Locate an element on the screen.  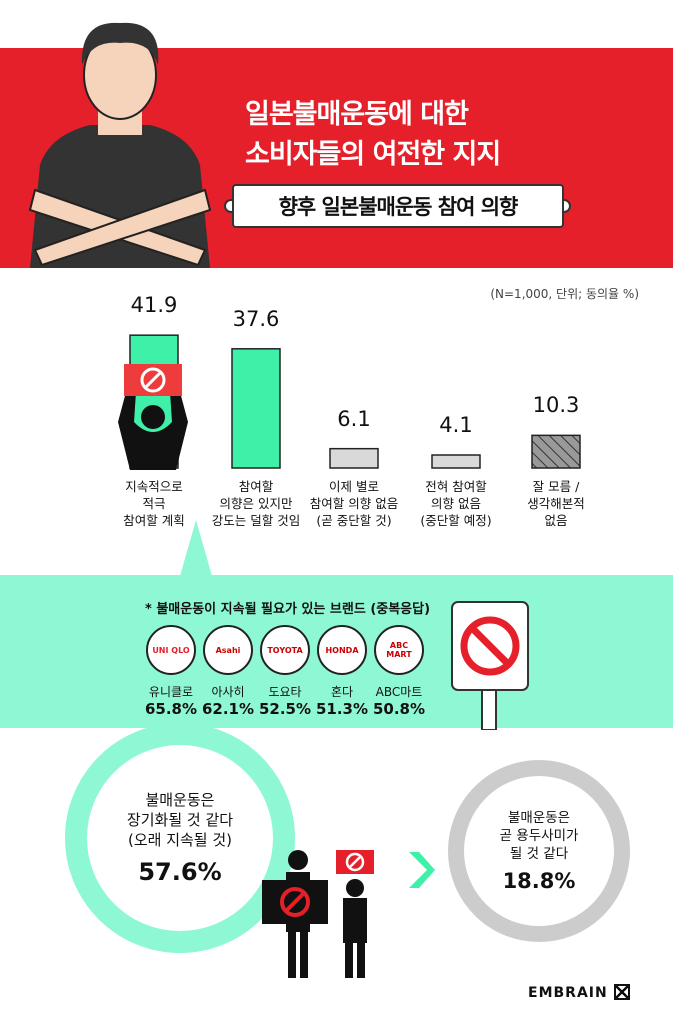
brand-item: HONDA 혼다 51.3% is located at coordinates (342, 671).